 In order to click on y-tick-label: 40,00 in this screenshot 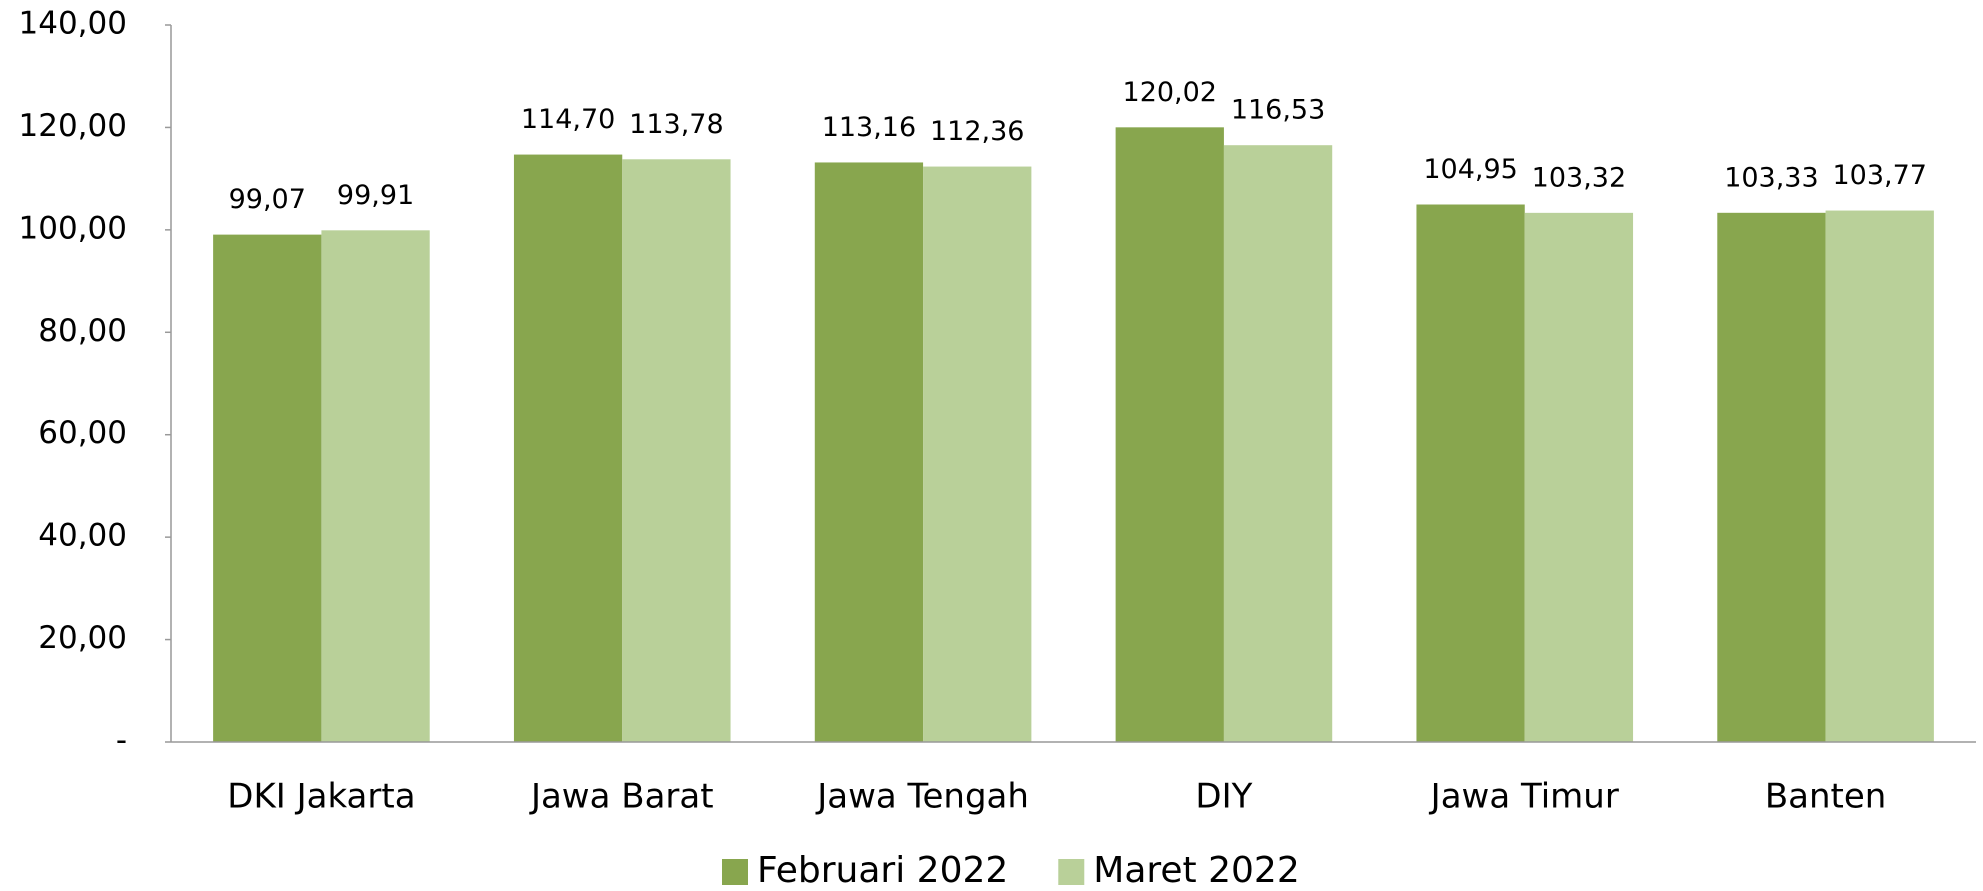, I will do `click(82, 536)`.